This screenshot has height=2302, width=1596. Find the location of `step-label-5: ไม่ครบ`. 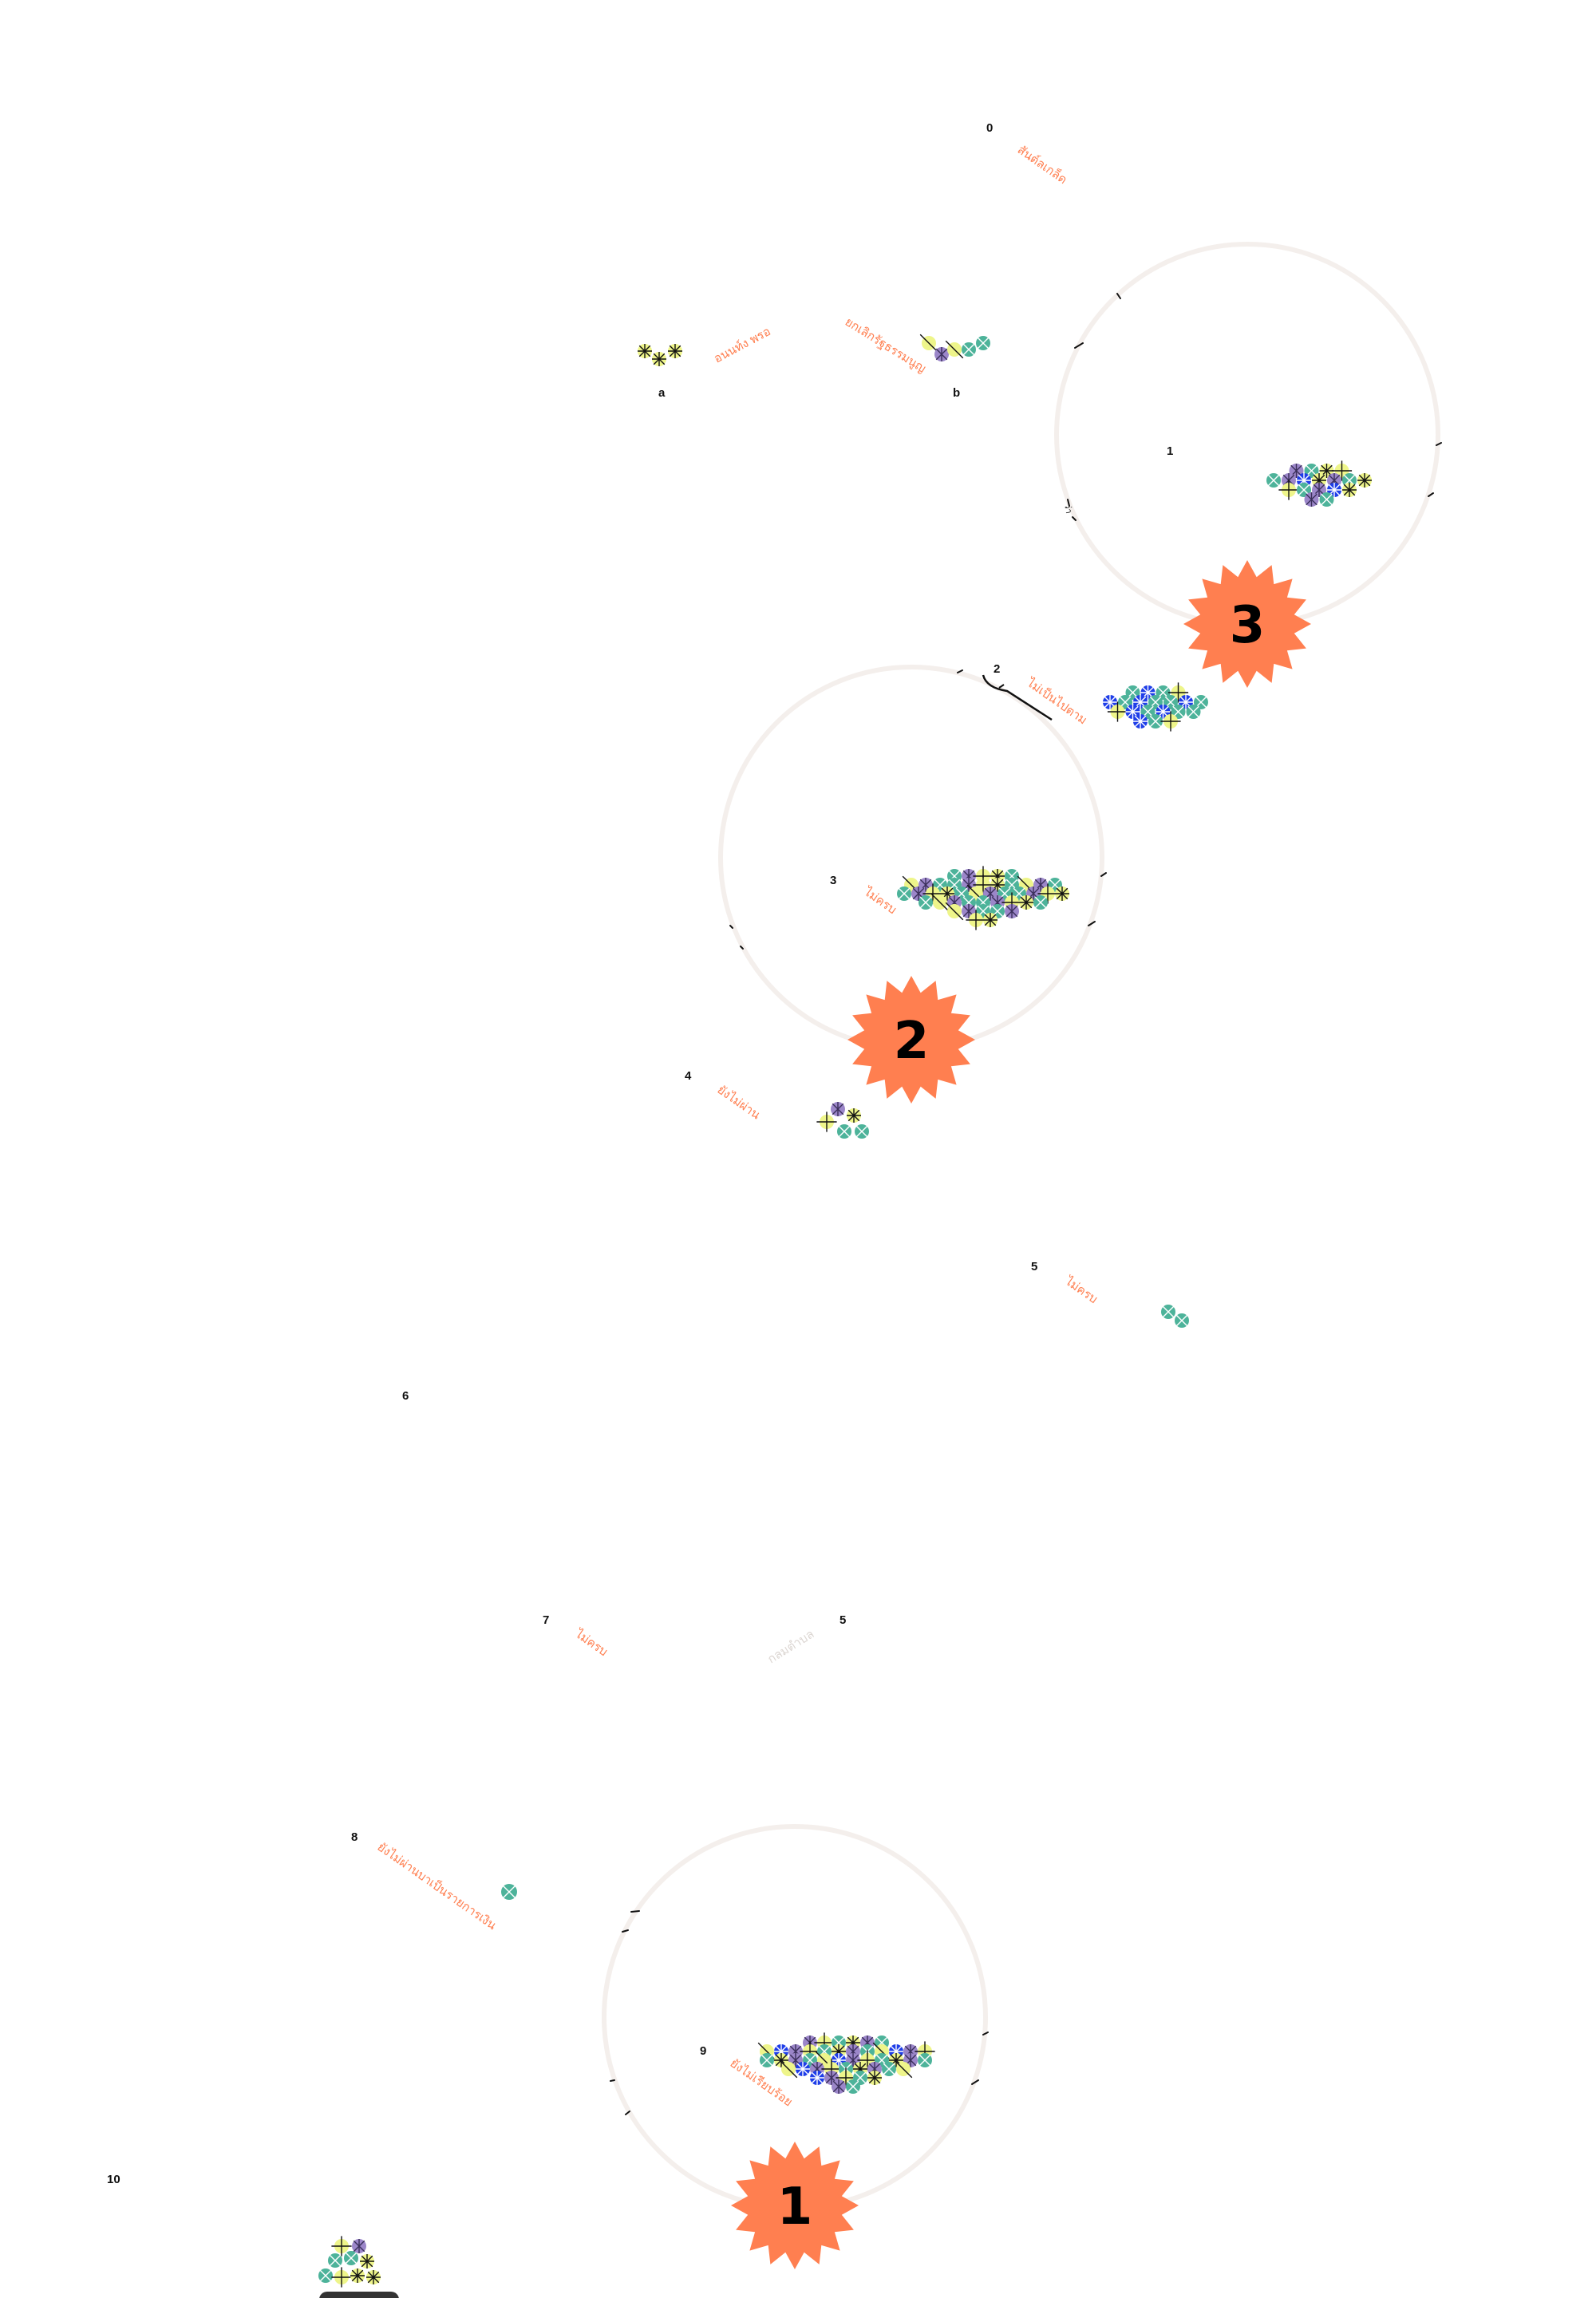

step-label-5: ไม่ครบ is located at coordinates (1081, 1289).